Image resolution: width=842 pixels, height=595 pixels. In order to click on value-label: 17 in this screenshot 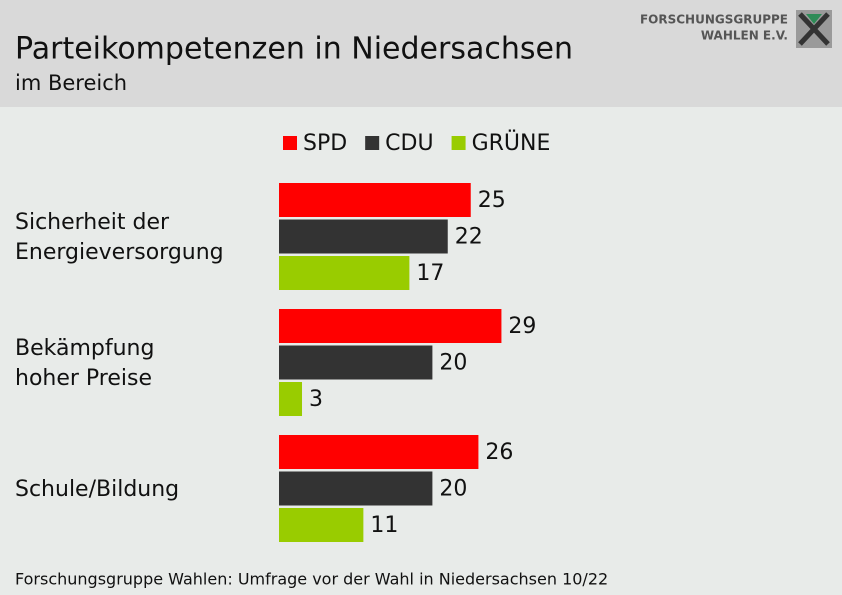, I will do `click(430, 273)`.